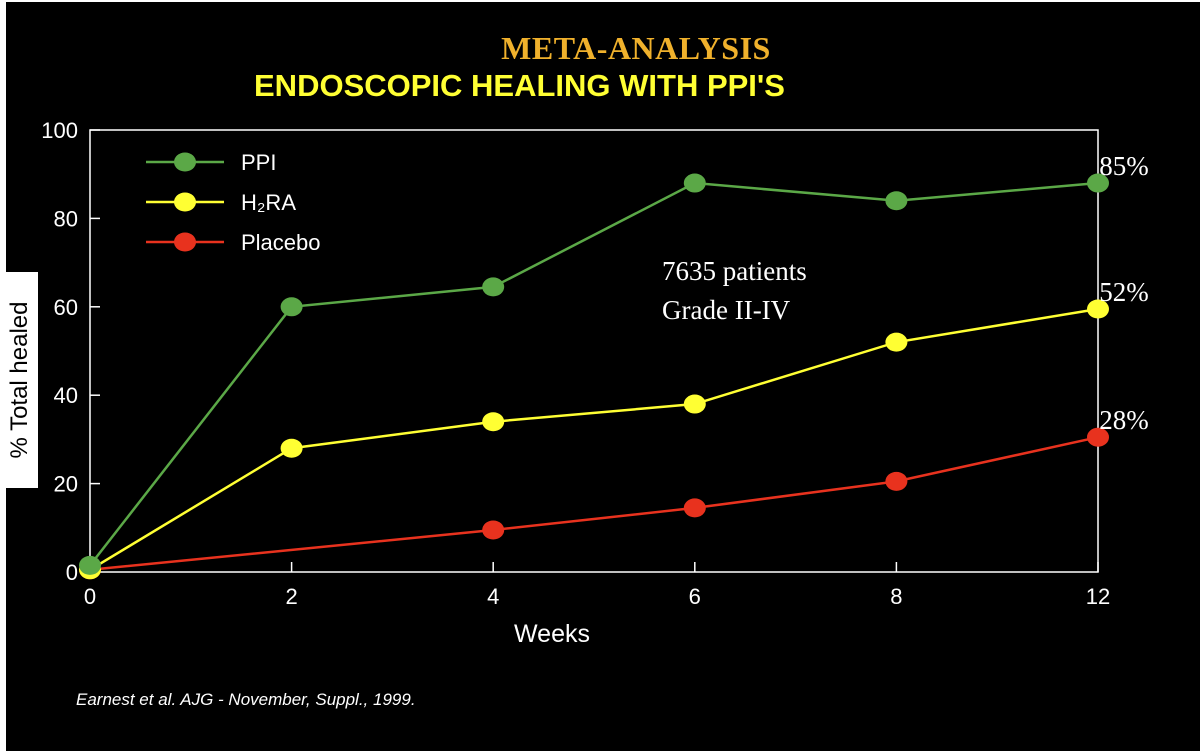 The image size is (1200, 751). Describe the element at coordinates (66, 484) in the screenshot. I see `y-tick-label: 20` at that location.